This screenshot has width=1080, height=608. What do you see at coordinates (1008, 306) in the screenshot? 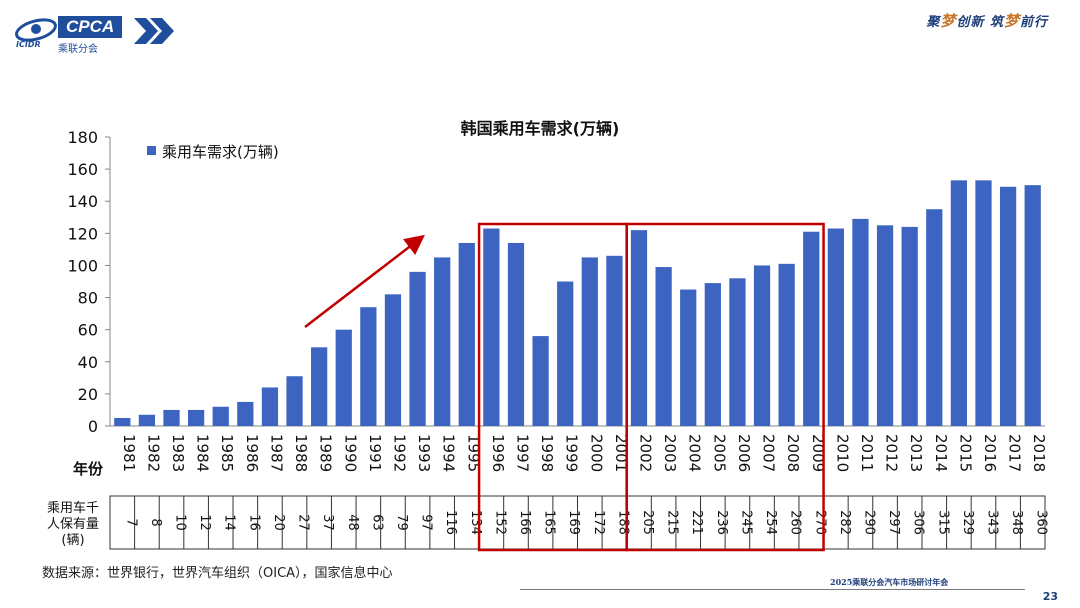
I see `bar-2017` at bounding box center [1008, 306].